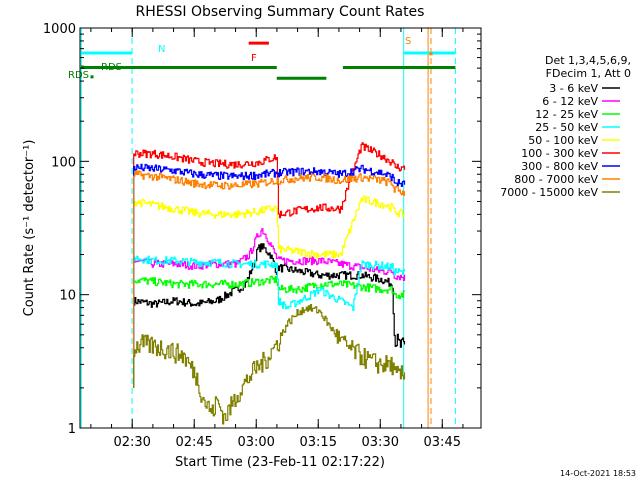 The width and height of the screenshot is (640, 480). What do you see at coordinates (72, 429) in the screenshot?
I see `y-tick-label: 1` at bounding box center [72, 429].